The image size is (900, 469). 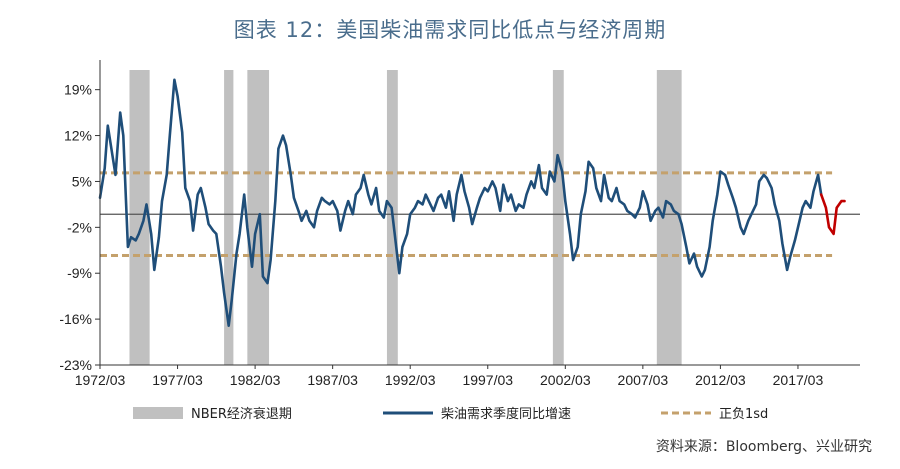 What do you see at coordinates (798, 380) in the screenshot?
I see `x-tick-label: 2017/03` at bounding box center [798, 380].